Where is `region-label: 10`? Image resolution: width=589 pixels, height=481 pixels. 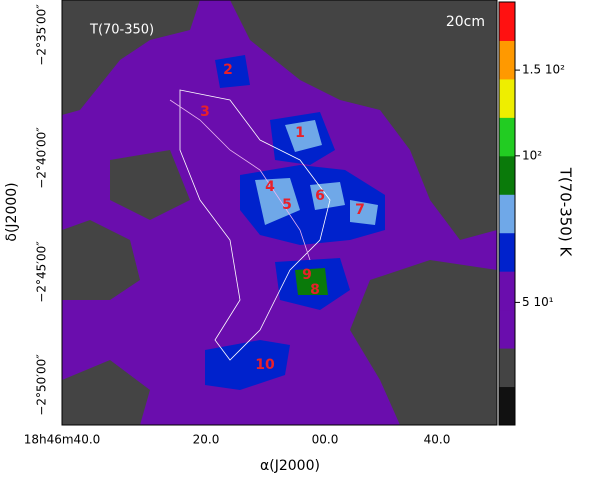
region-label: 10 is located at coordinates (265, 365).